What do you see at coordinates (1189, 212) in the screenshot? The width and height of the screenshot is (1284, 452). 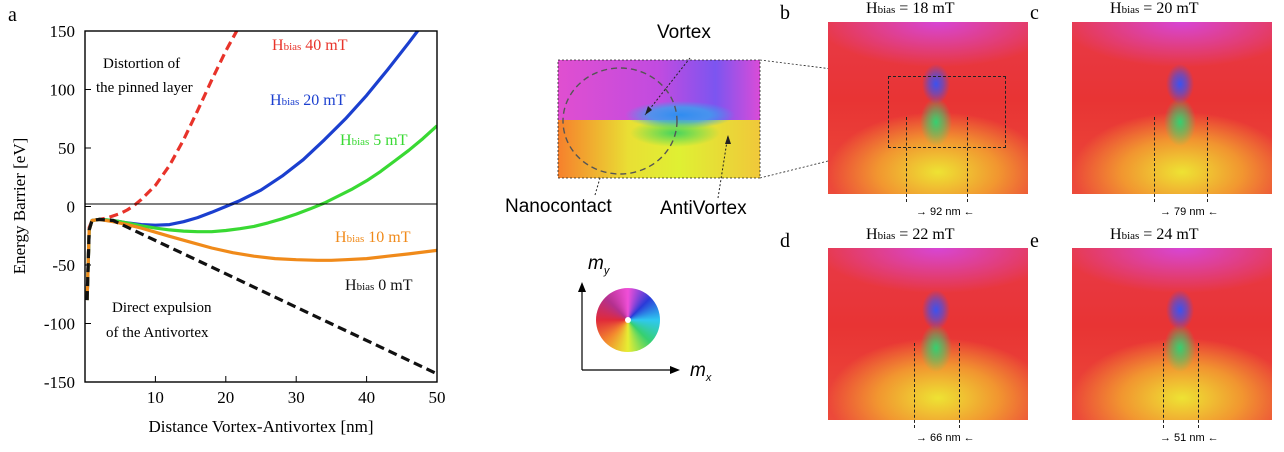 I see `scale-label-c: → 79 nm ←` at bounding box center [1189, 212].